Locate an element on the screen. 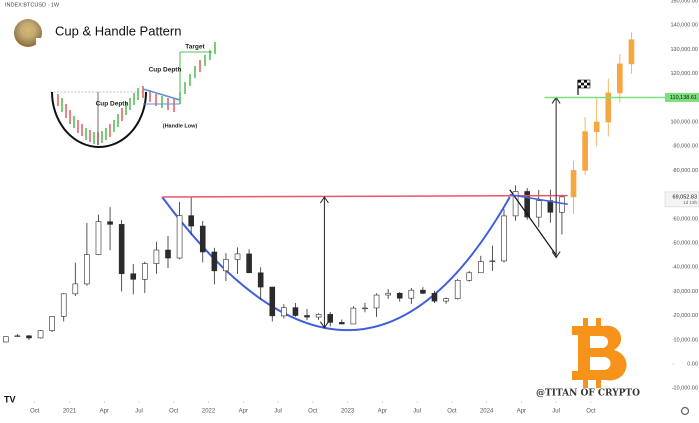 The width and height of the screenshot is (699, 423). y-tick-label: 30,000.00 is located at coordinates (686, 292).